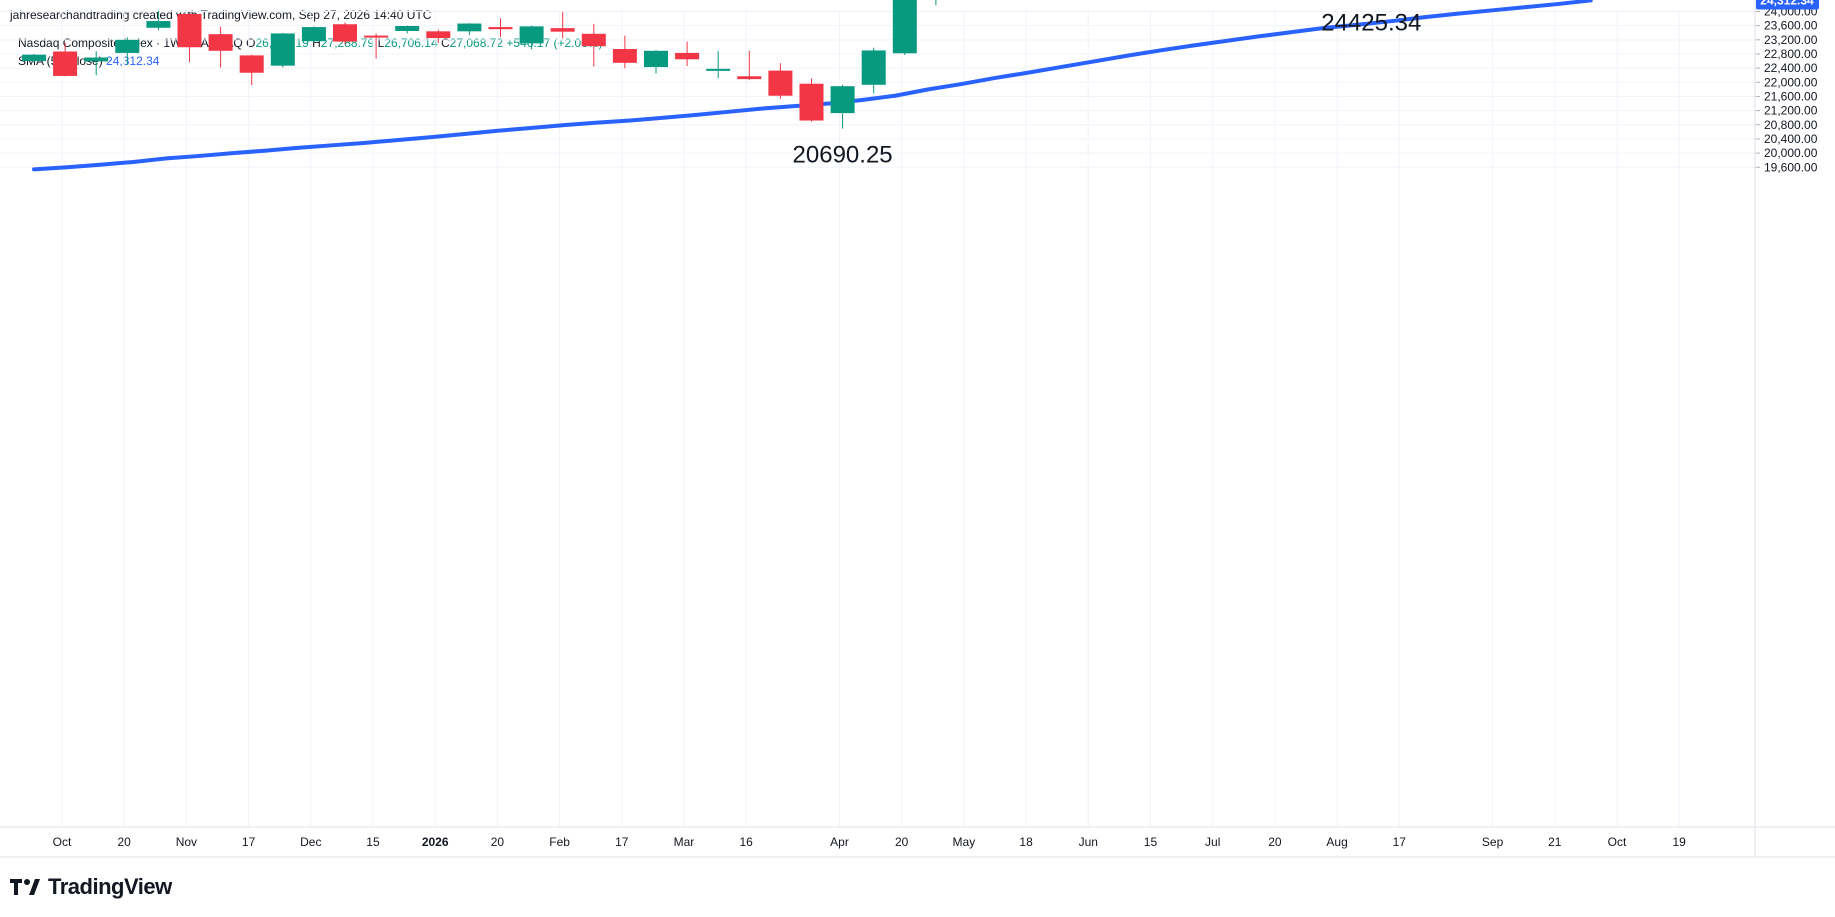 This screenshot has width=1835, height=917. Describe the element at coordinates (1555, 842) in the screenshot. I see `x-tick-label: 21` at that location.